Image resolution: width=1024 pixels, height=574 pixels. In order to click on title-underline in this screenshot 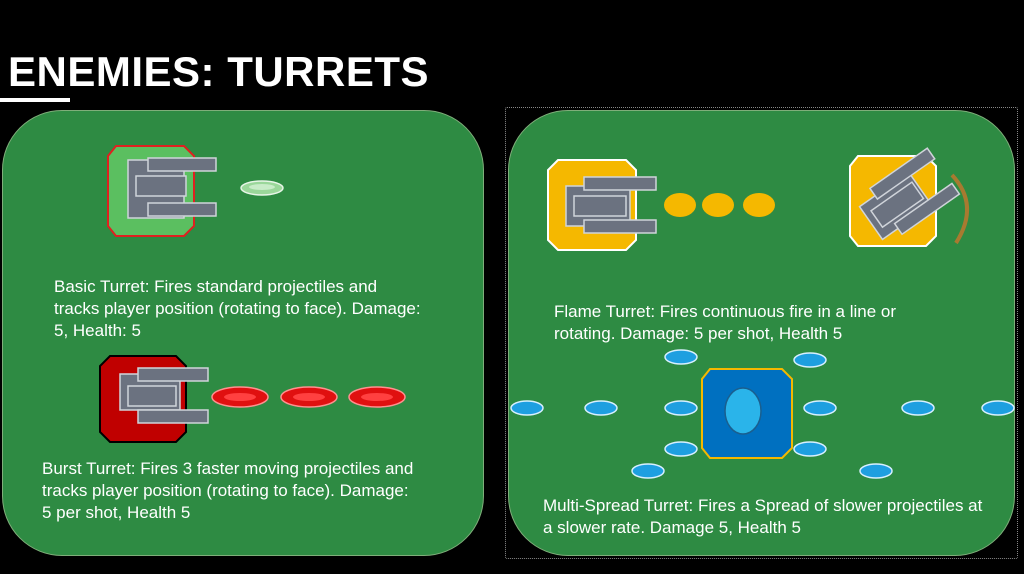, I will do `click(35, 100)`.